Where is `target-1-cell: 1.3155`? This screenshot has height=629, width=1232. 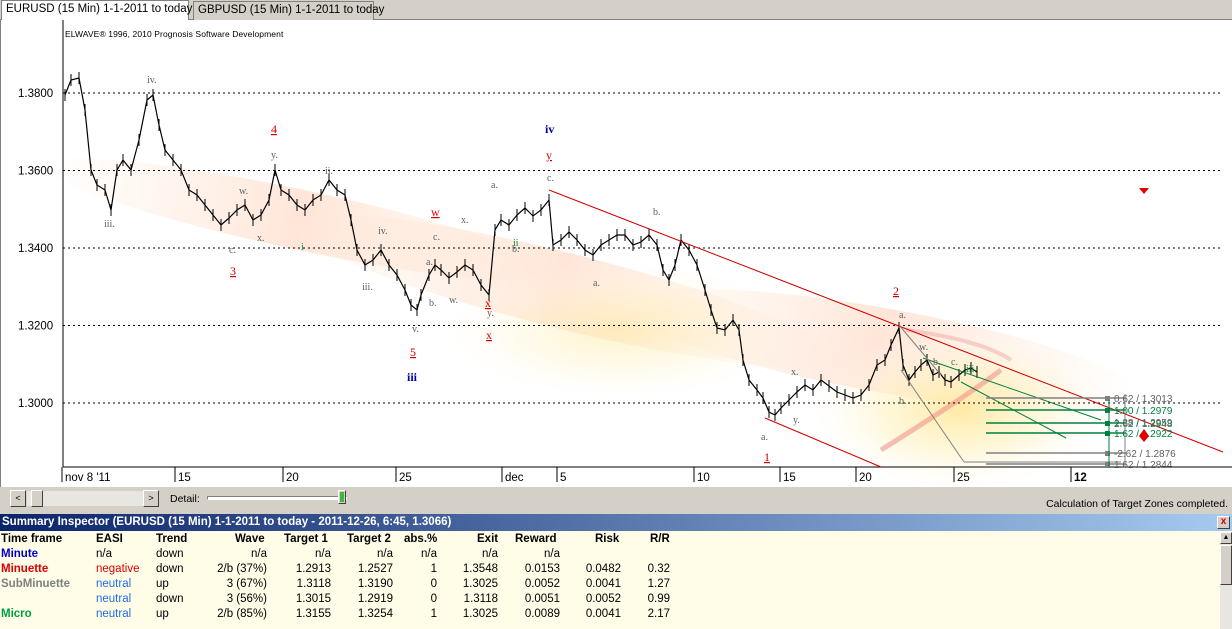
target-1-cell: 1.3155 is located at coordinates (313, 614).